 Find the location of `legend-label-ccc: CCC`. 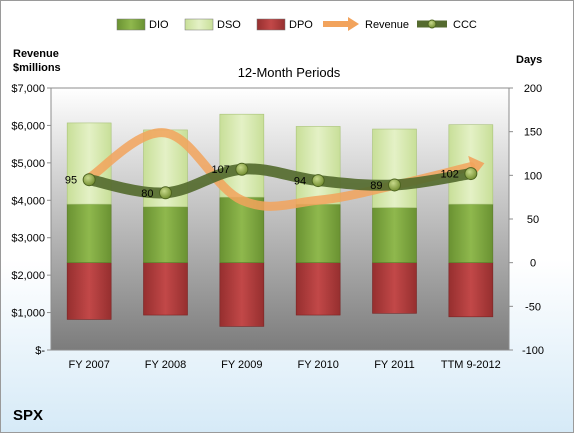

legend-label-ccc: CCC is located at coordinates (465, 25).